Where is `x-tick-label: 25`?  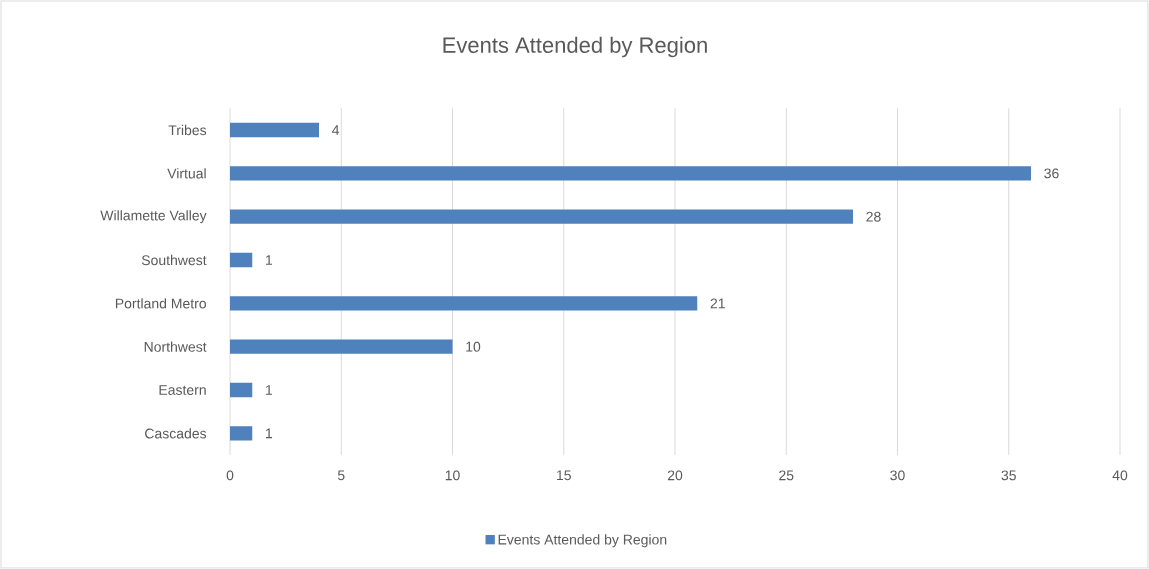
x-tick-label: 25 is located at coordinates (786, 475).